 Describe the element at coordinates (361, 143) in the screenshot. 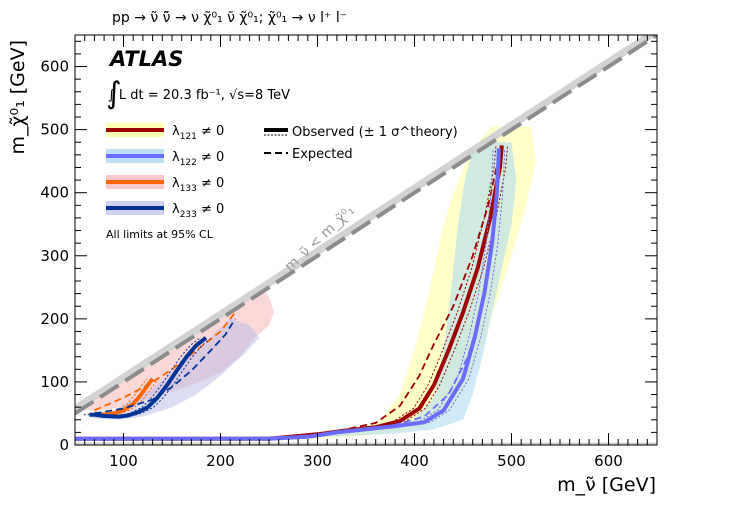

I see `style-legend: Observed (± 1 σ^theory) Expected` at that location.